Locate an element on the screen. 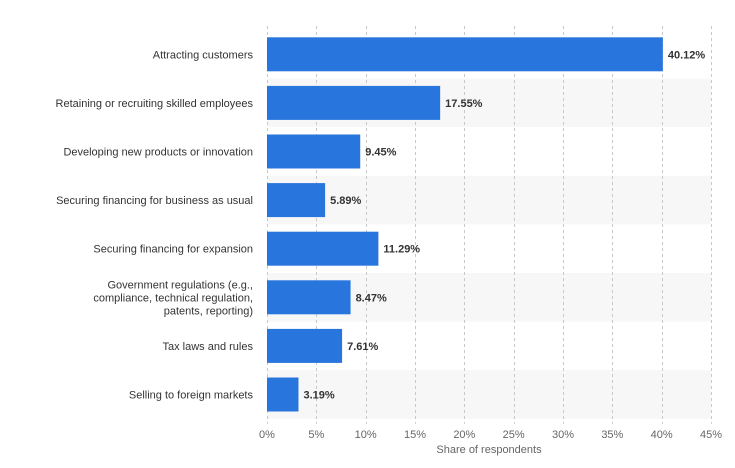 Image resolution: width=735 pixels, height=468 pixels. data-label: 3.19% is located at coordinates (318, 396).